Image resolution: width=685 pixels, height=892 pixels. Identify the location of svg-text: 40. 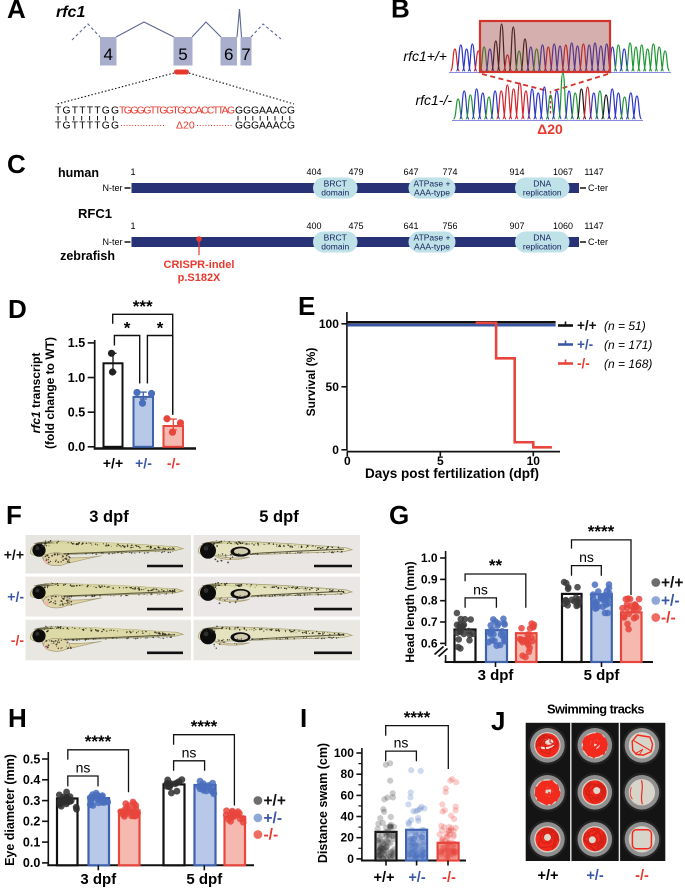
(348, 817).